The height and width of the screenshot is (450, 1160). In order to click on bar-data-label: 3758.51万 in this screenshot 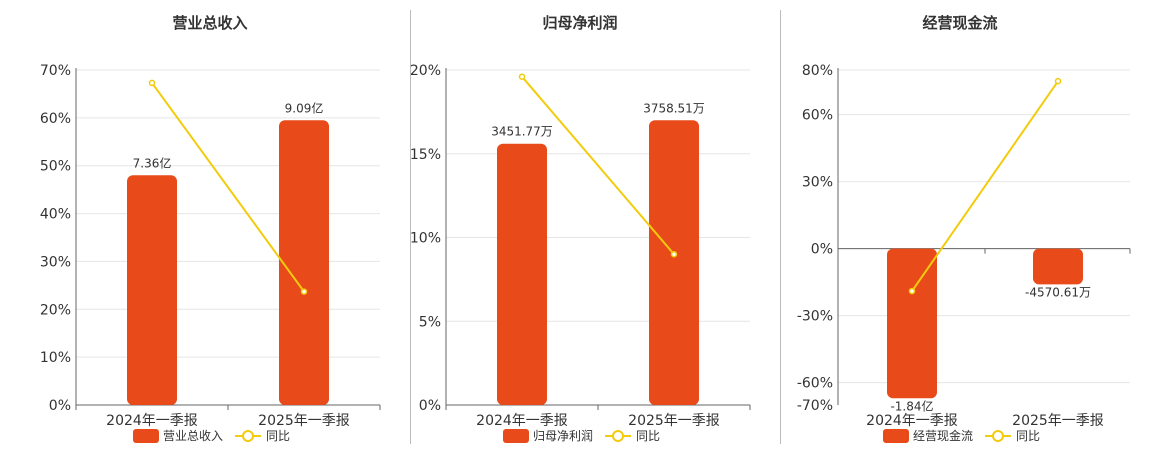, I will do `click(674, 108)`.